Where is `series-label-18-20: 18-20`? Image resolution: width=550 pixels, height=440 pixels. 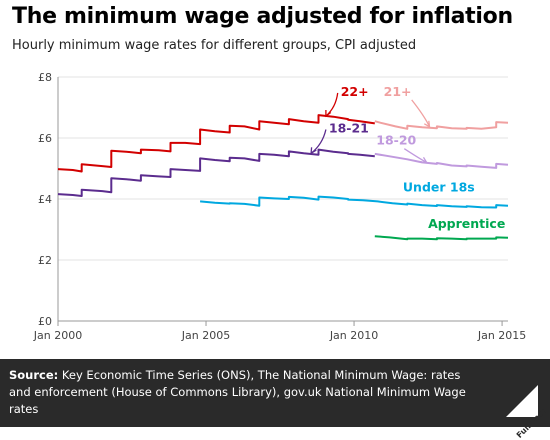 series-label-18-20: 18-20 is located at coordinates (396, 140).